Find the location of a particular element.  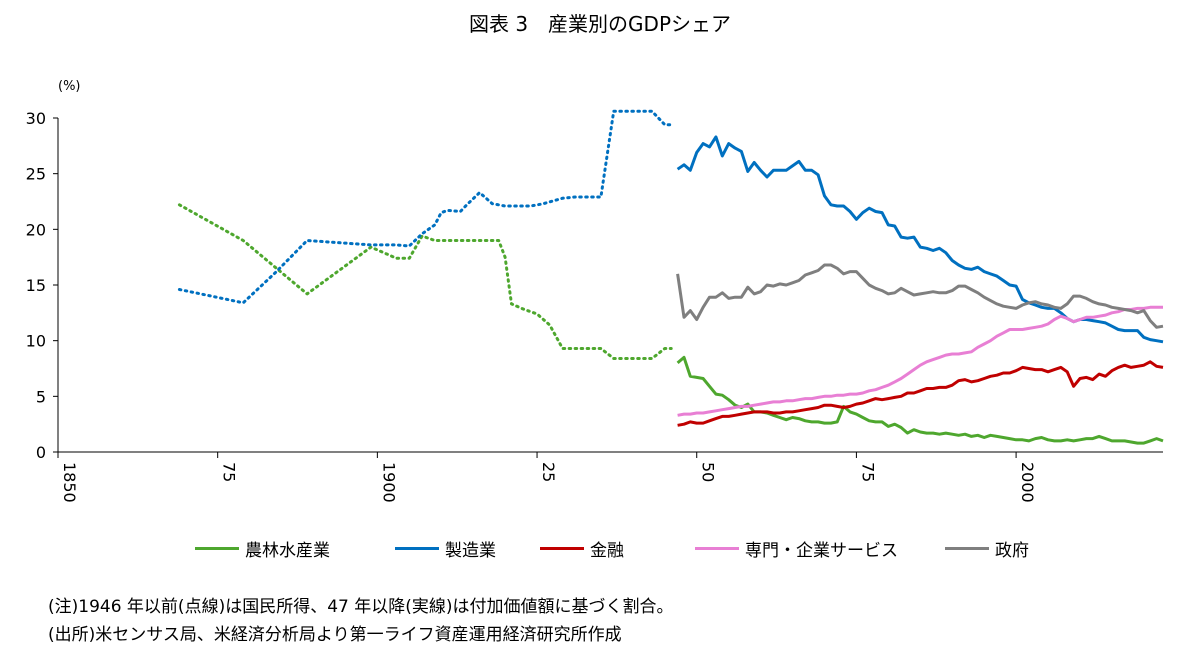

legend-label: 製造業 is located at coordinates (470, 550).